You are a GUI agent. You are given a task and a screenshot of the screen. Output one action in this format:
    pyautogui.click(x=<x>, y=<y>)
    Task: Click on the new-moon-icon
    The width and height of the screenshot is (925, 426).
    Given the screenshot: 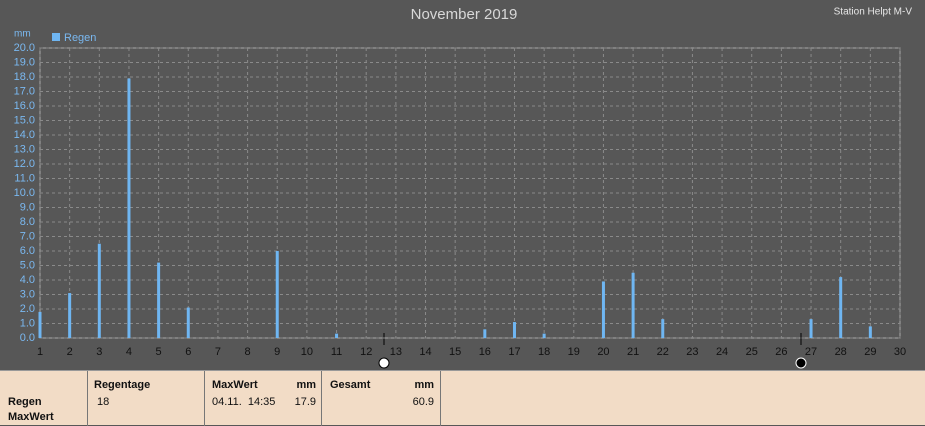 What is the action you would take?
    pyautogui.click(x=801, y=363)
    